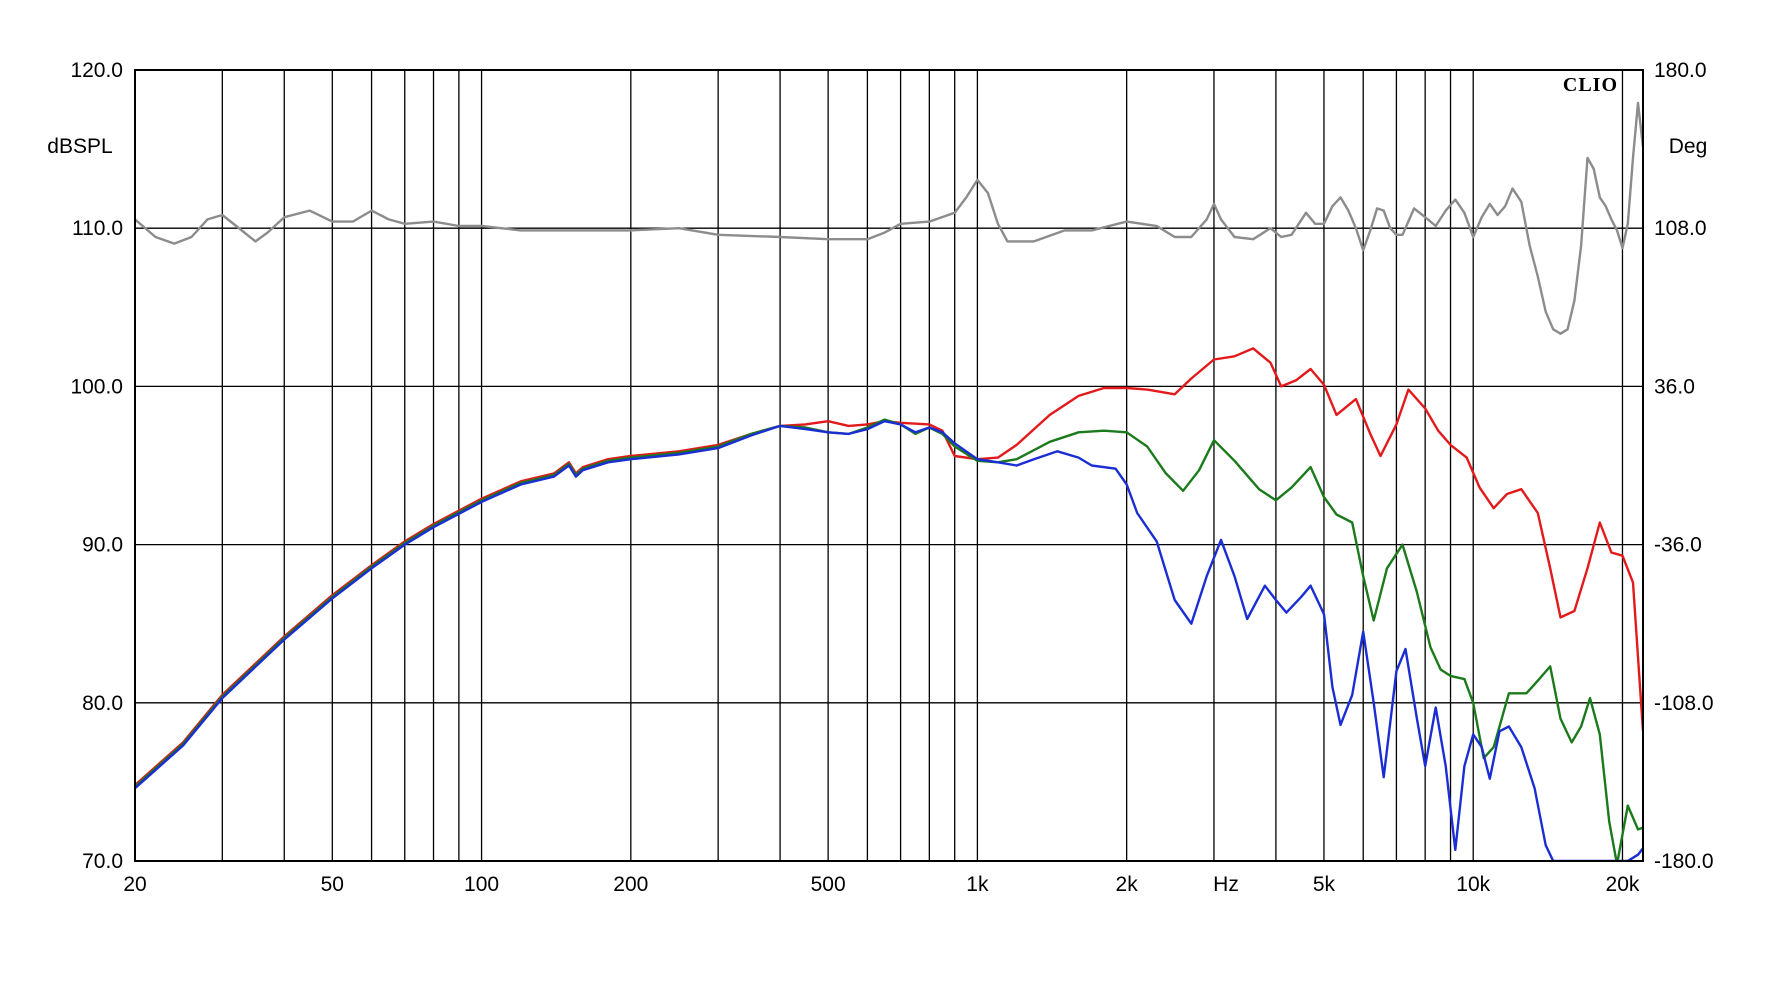 This screenshot has width=1772, height=1001. I want to click on x-tick-label: 50, so click(332, 884).